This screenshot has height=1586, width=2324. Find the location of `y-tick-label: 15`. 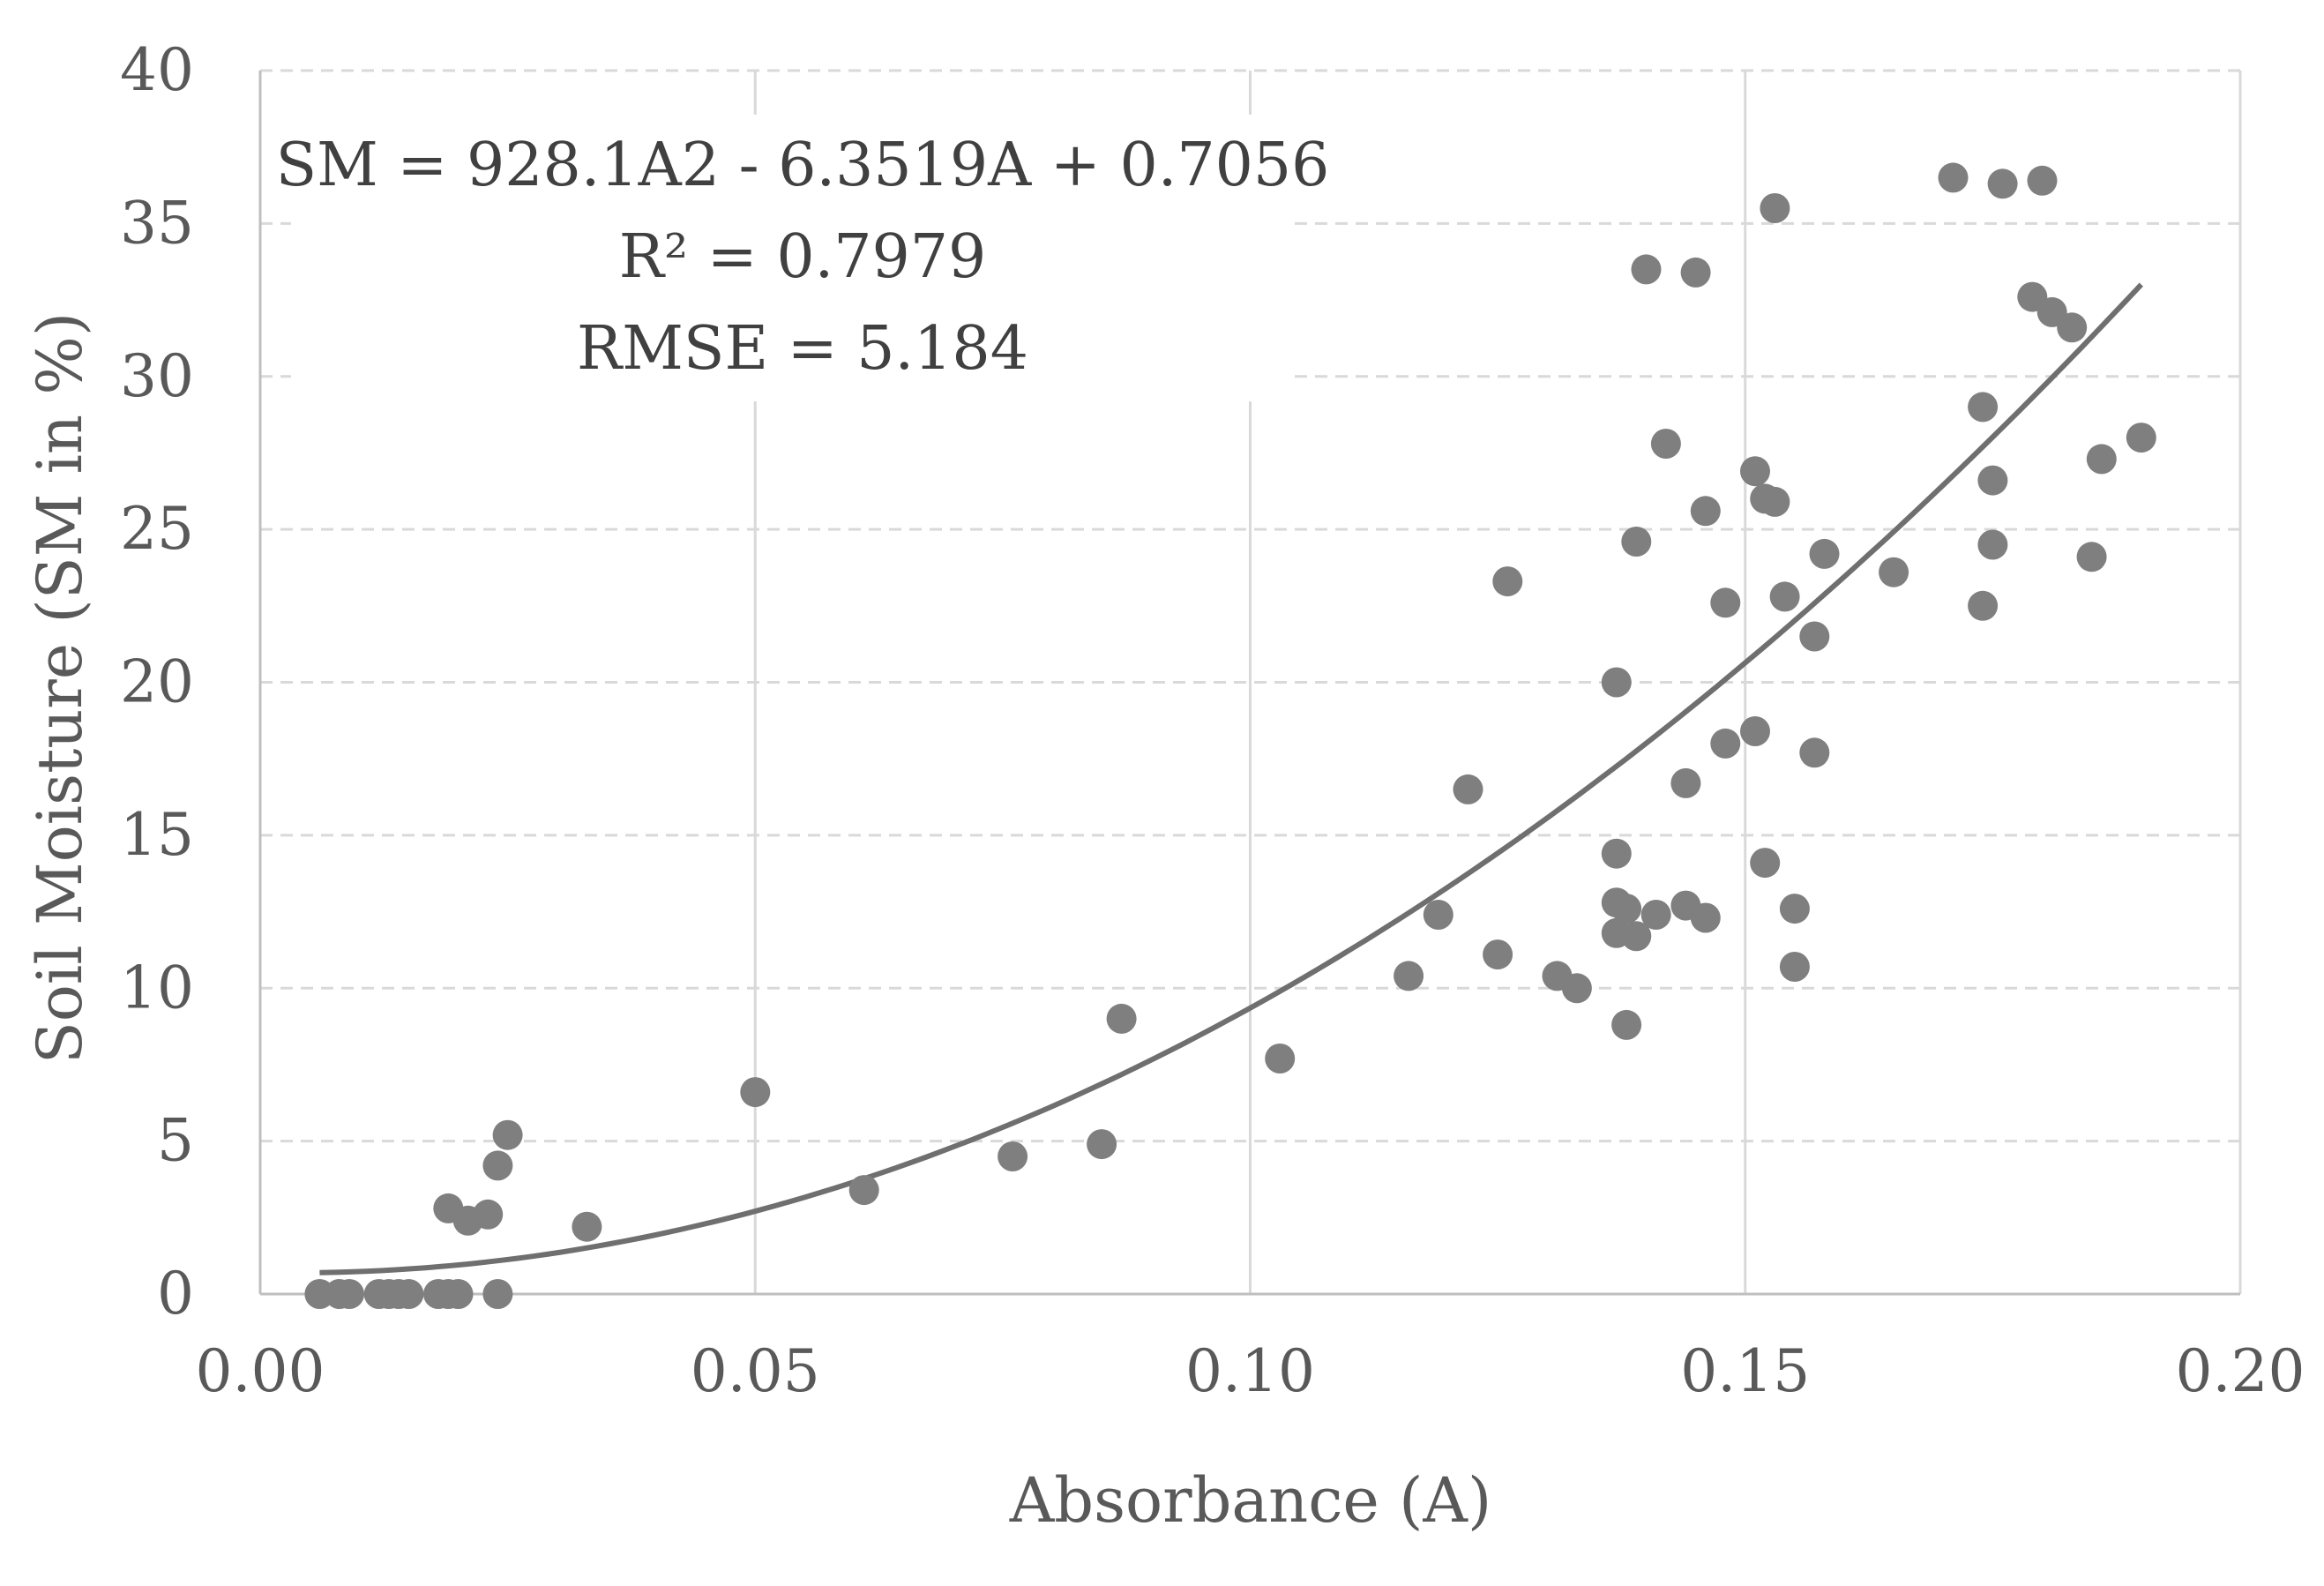

y-tick-label: 15 is located at coordinates (157, 835).